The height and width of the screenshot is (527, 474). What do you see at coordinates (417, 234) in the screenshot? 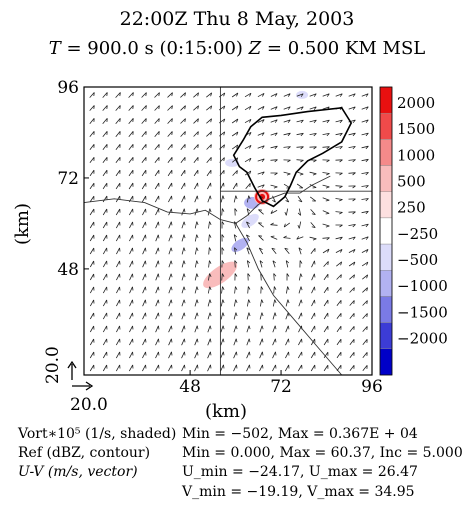
I see `colorbar-label: −250` at bounding box center [417, 234].